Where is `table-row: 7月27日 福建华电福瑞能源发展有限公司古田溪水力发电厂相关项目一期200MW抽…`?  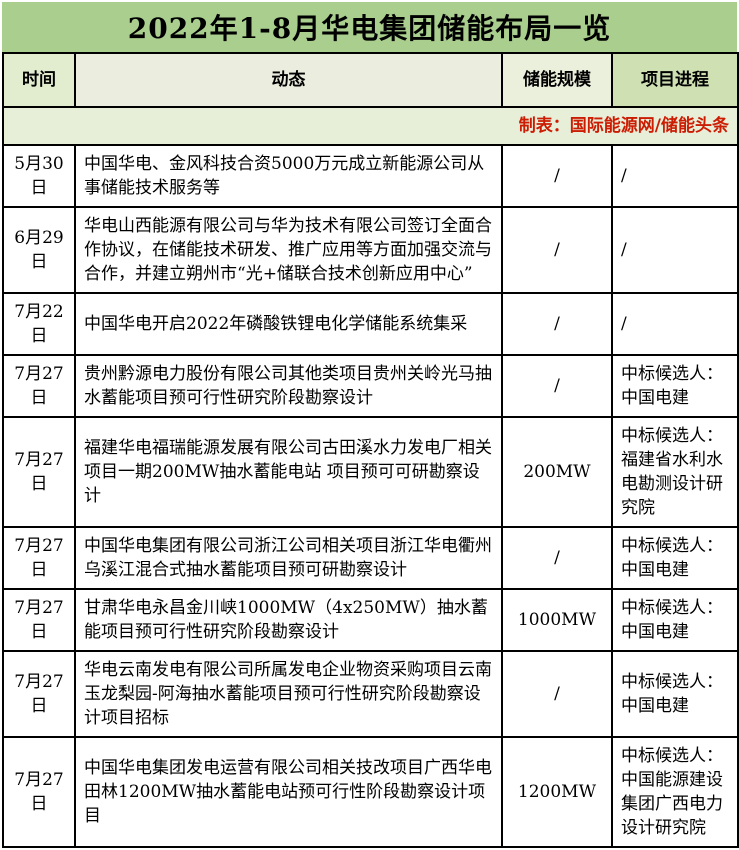
table-row: 7月27日 福建华电福瑞能源发展有限公司古田溪水力发电厂相关项目一期200MW抽… is located at coordinates (370, 472).